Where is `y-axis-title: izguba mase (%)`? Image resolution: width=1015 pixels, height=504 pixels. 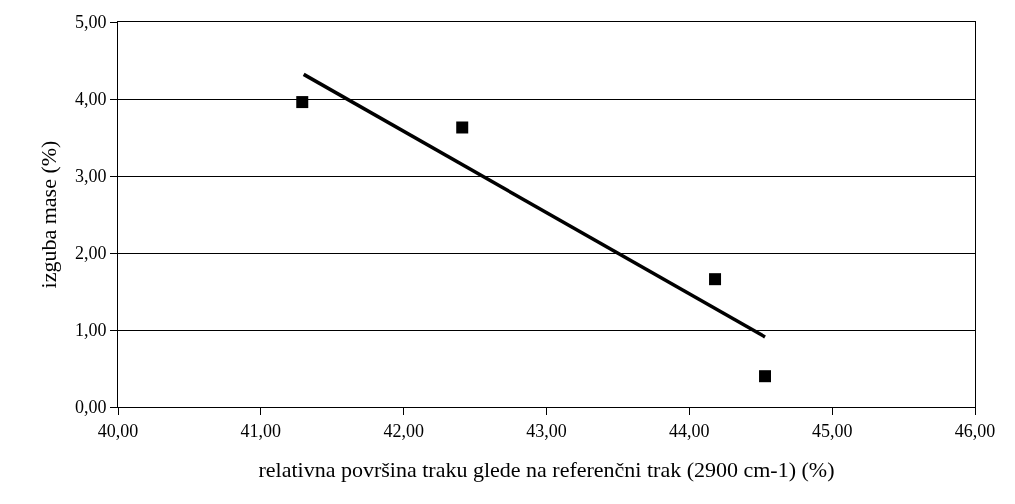
y-axis-title: izguba mase (%) is located at coordinates (48, 214).